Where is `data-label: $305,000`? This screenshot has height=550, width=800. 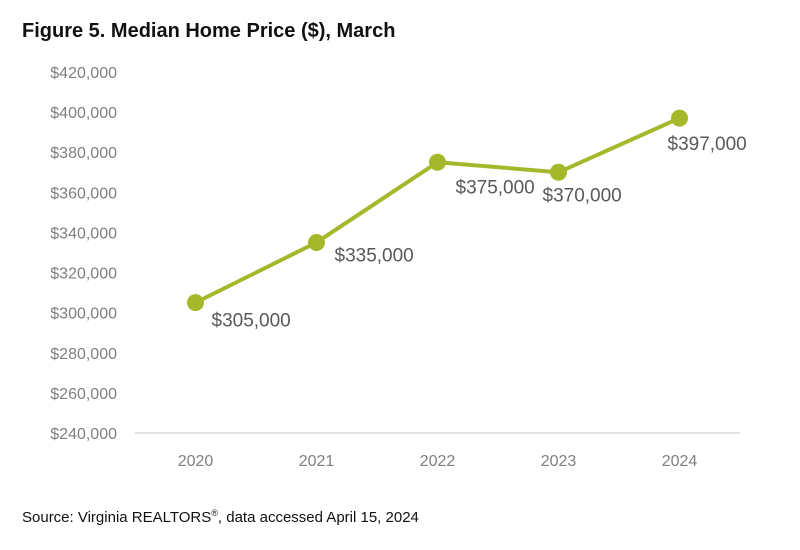
data-label: $305,000 is located at coordinates (251, 321).